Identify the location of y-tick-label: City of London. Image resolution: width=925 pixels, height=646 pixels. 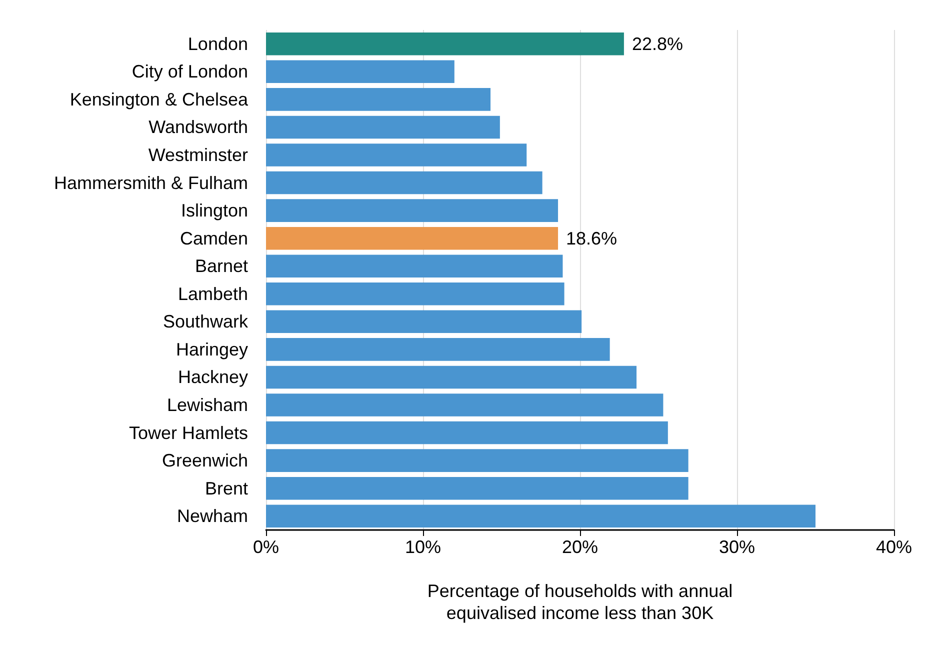
(190, 72).